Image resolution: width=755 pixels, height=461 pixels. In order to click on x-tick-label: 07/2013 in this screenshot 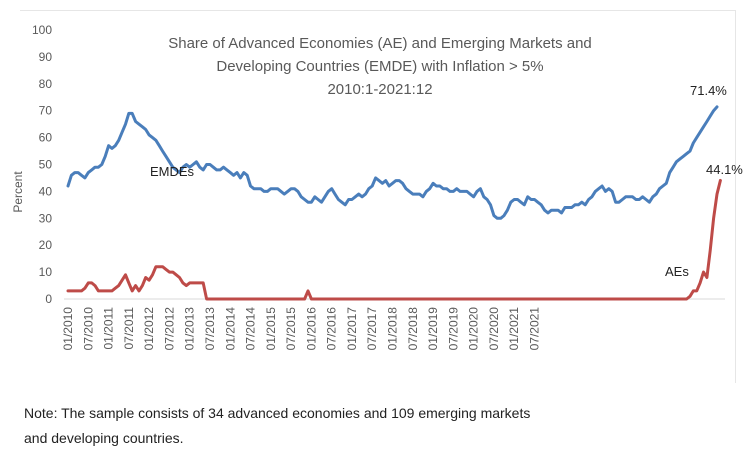, I will do `click(210, 329)`.